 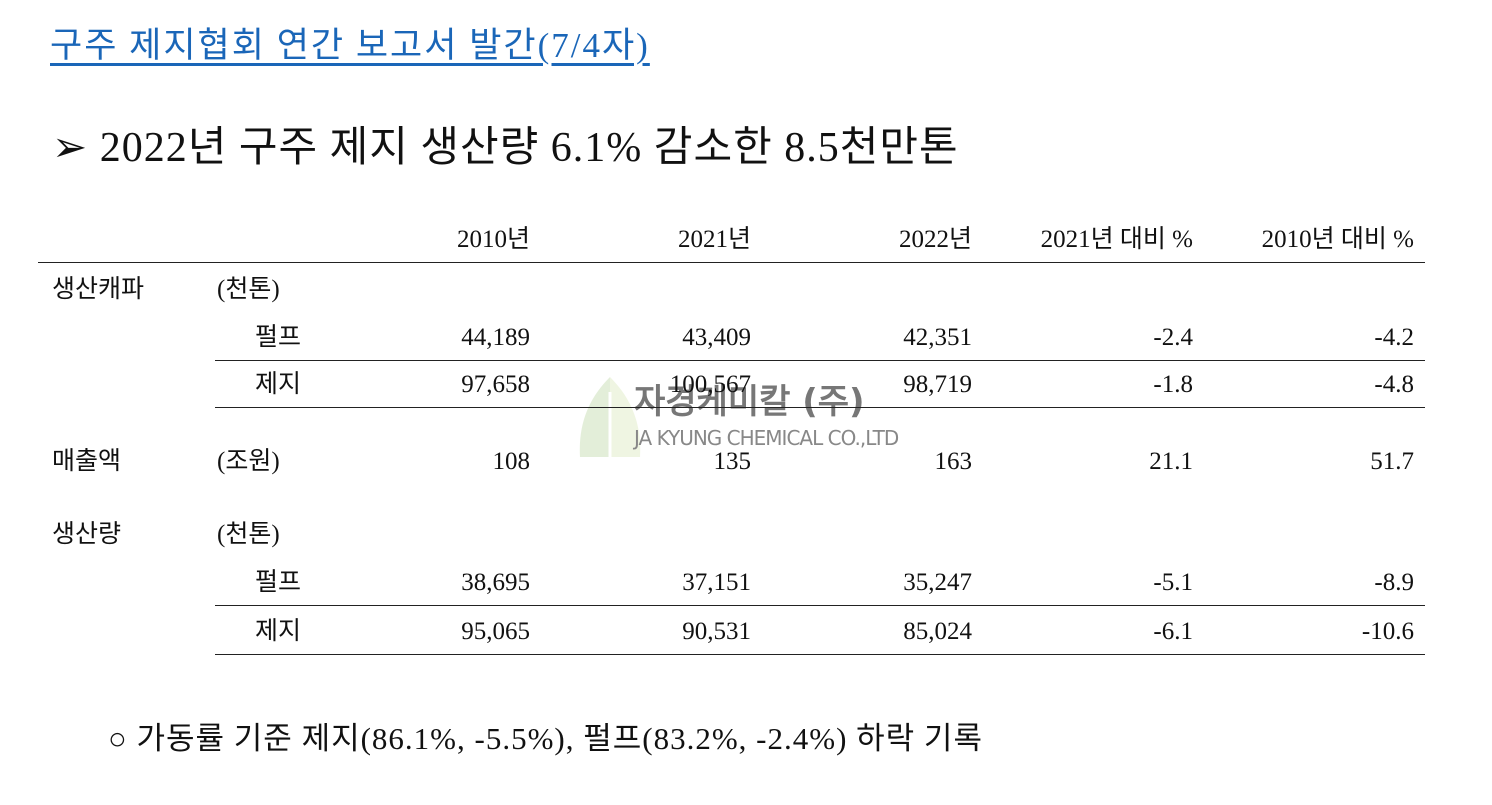 What do you see at coordinates (1337, 239) in the screenshot?
I see `column-header: 2010년 대비 %` at bounding box center [1337, 239].